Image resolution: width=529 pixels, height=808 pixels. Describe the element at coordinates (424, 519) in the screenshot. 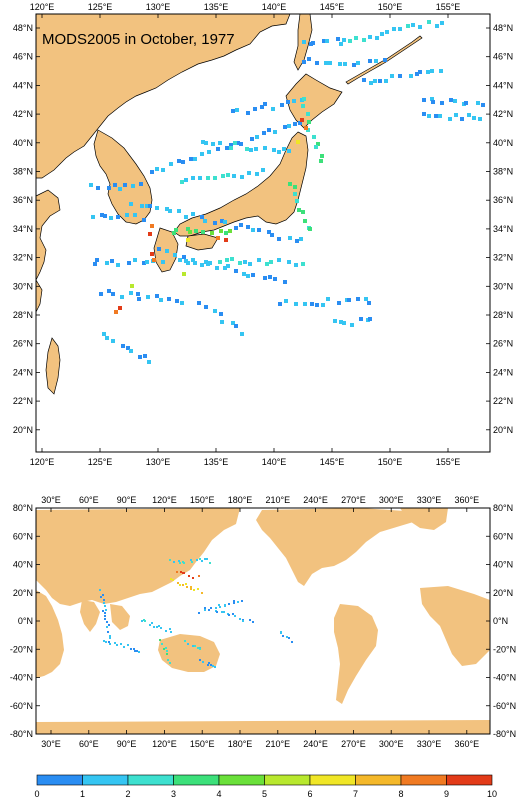

I see `greenland-shape` at that location.